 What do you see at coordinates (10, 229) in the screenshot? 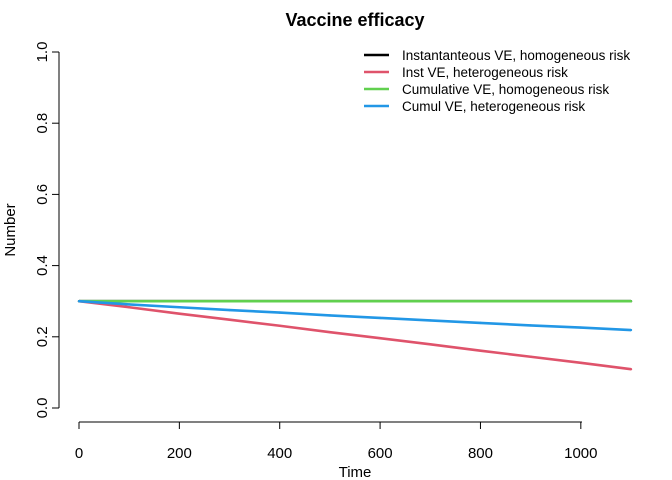
I see `y-axis-title: Number` at bounding box center [10, 229].